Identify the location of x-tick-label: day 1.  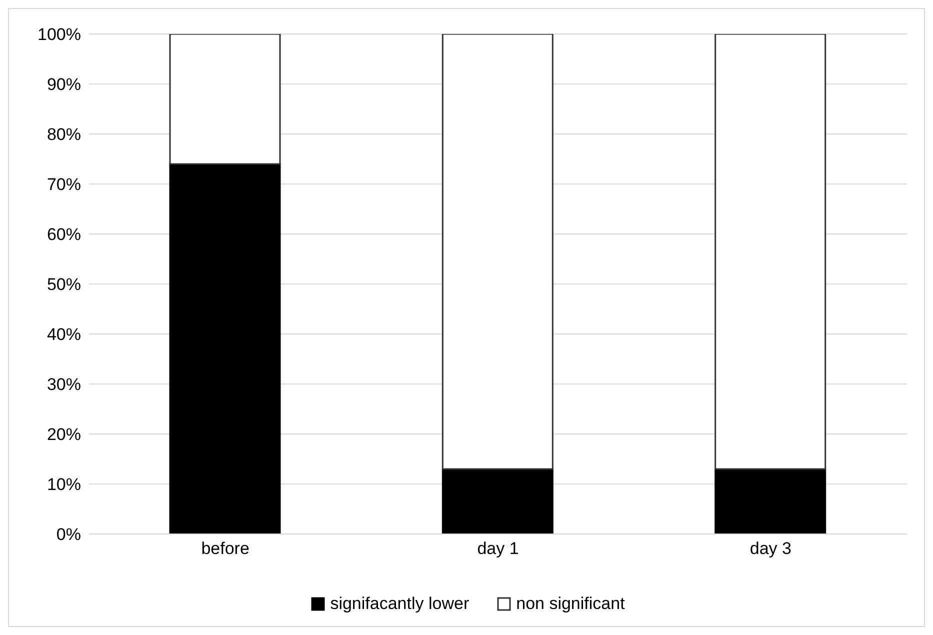
(498, 548).